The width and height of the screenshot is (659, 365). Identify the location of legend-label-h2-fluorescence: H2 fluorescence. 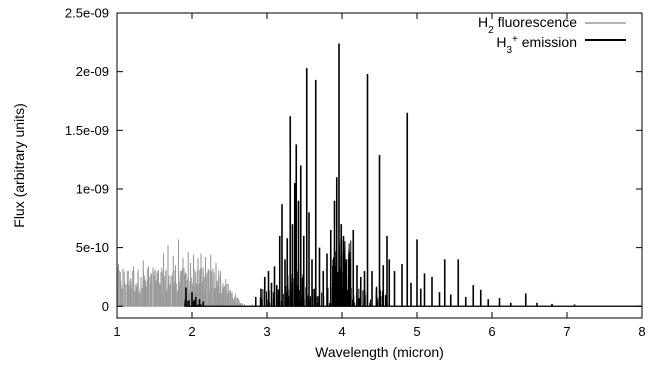
(527, 25).